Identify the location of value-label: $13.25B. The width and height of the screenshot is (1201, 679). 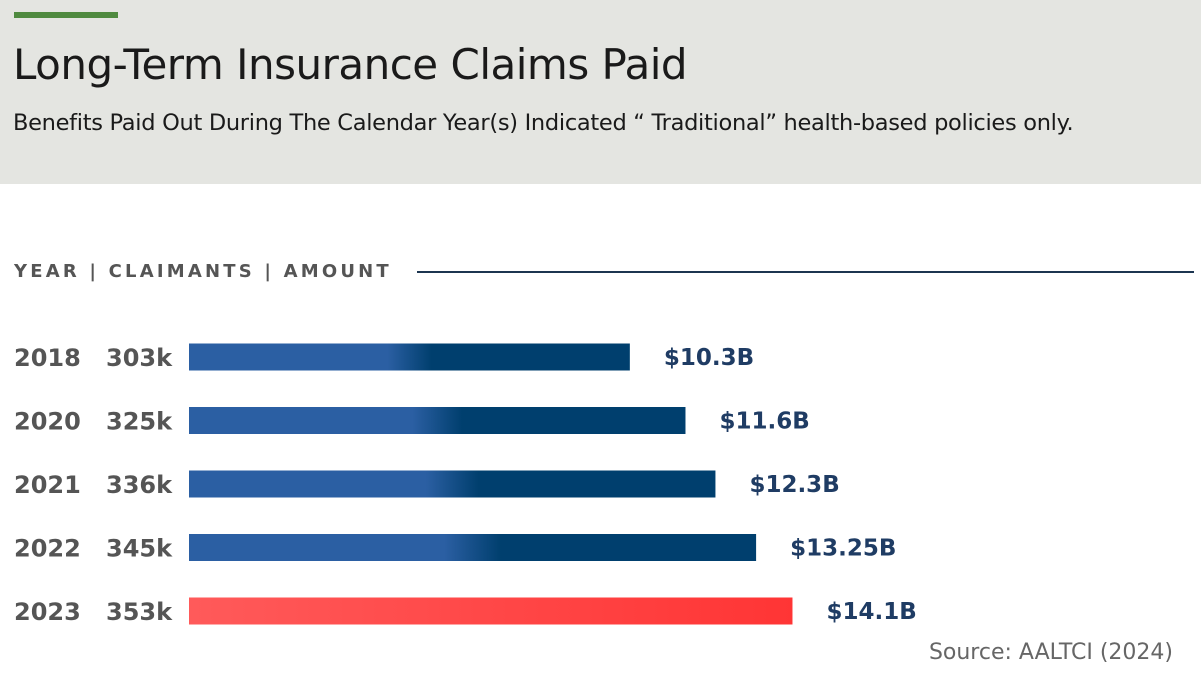
(843, 549).